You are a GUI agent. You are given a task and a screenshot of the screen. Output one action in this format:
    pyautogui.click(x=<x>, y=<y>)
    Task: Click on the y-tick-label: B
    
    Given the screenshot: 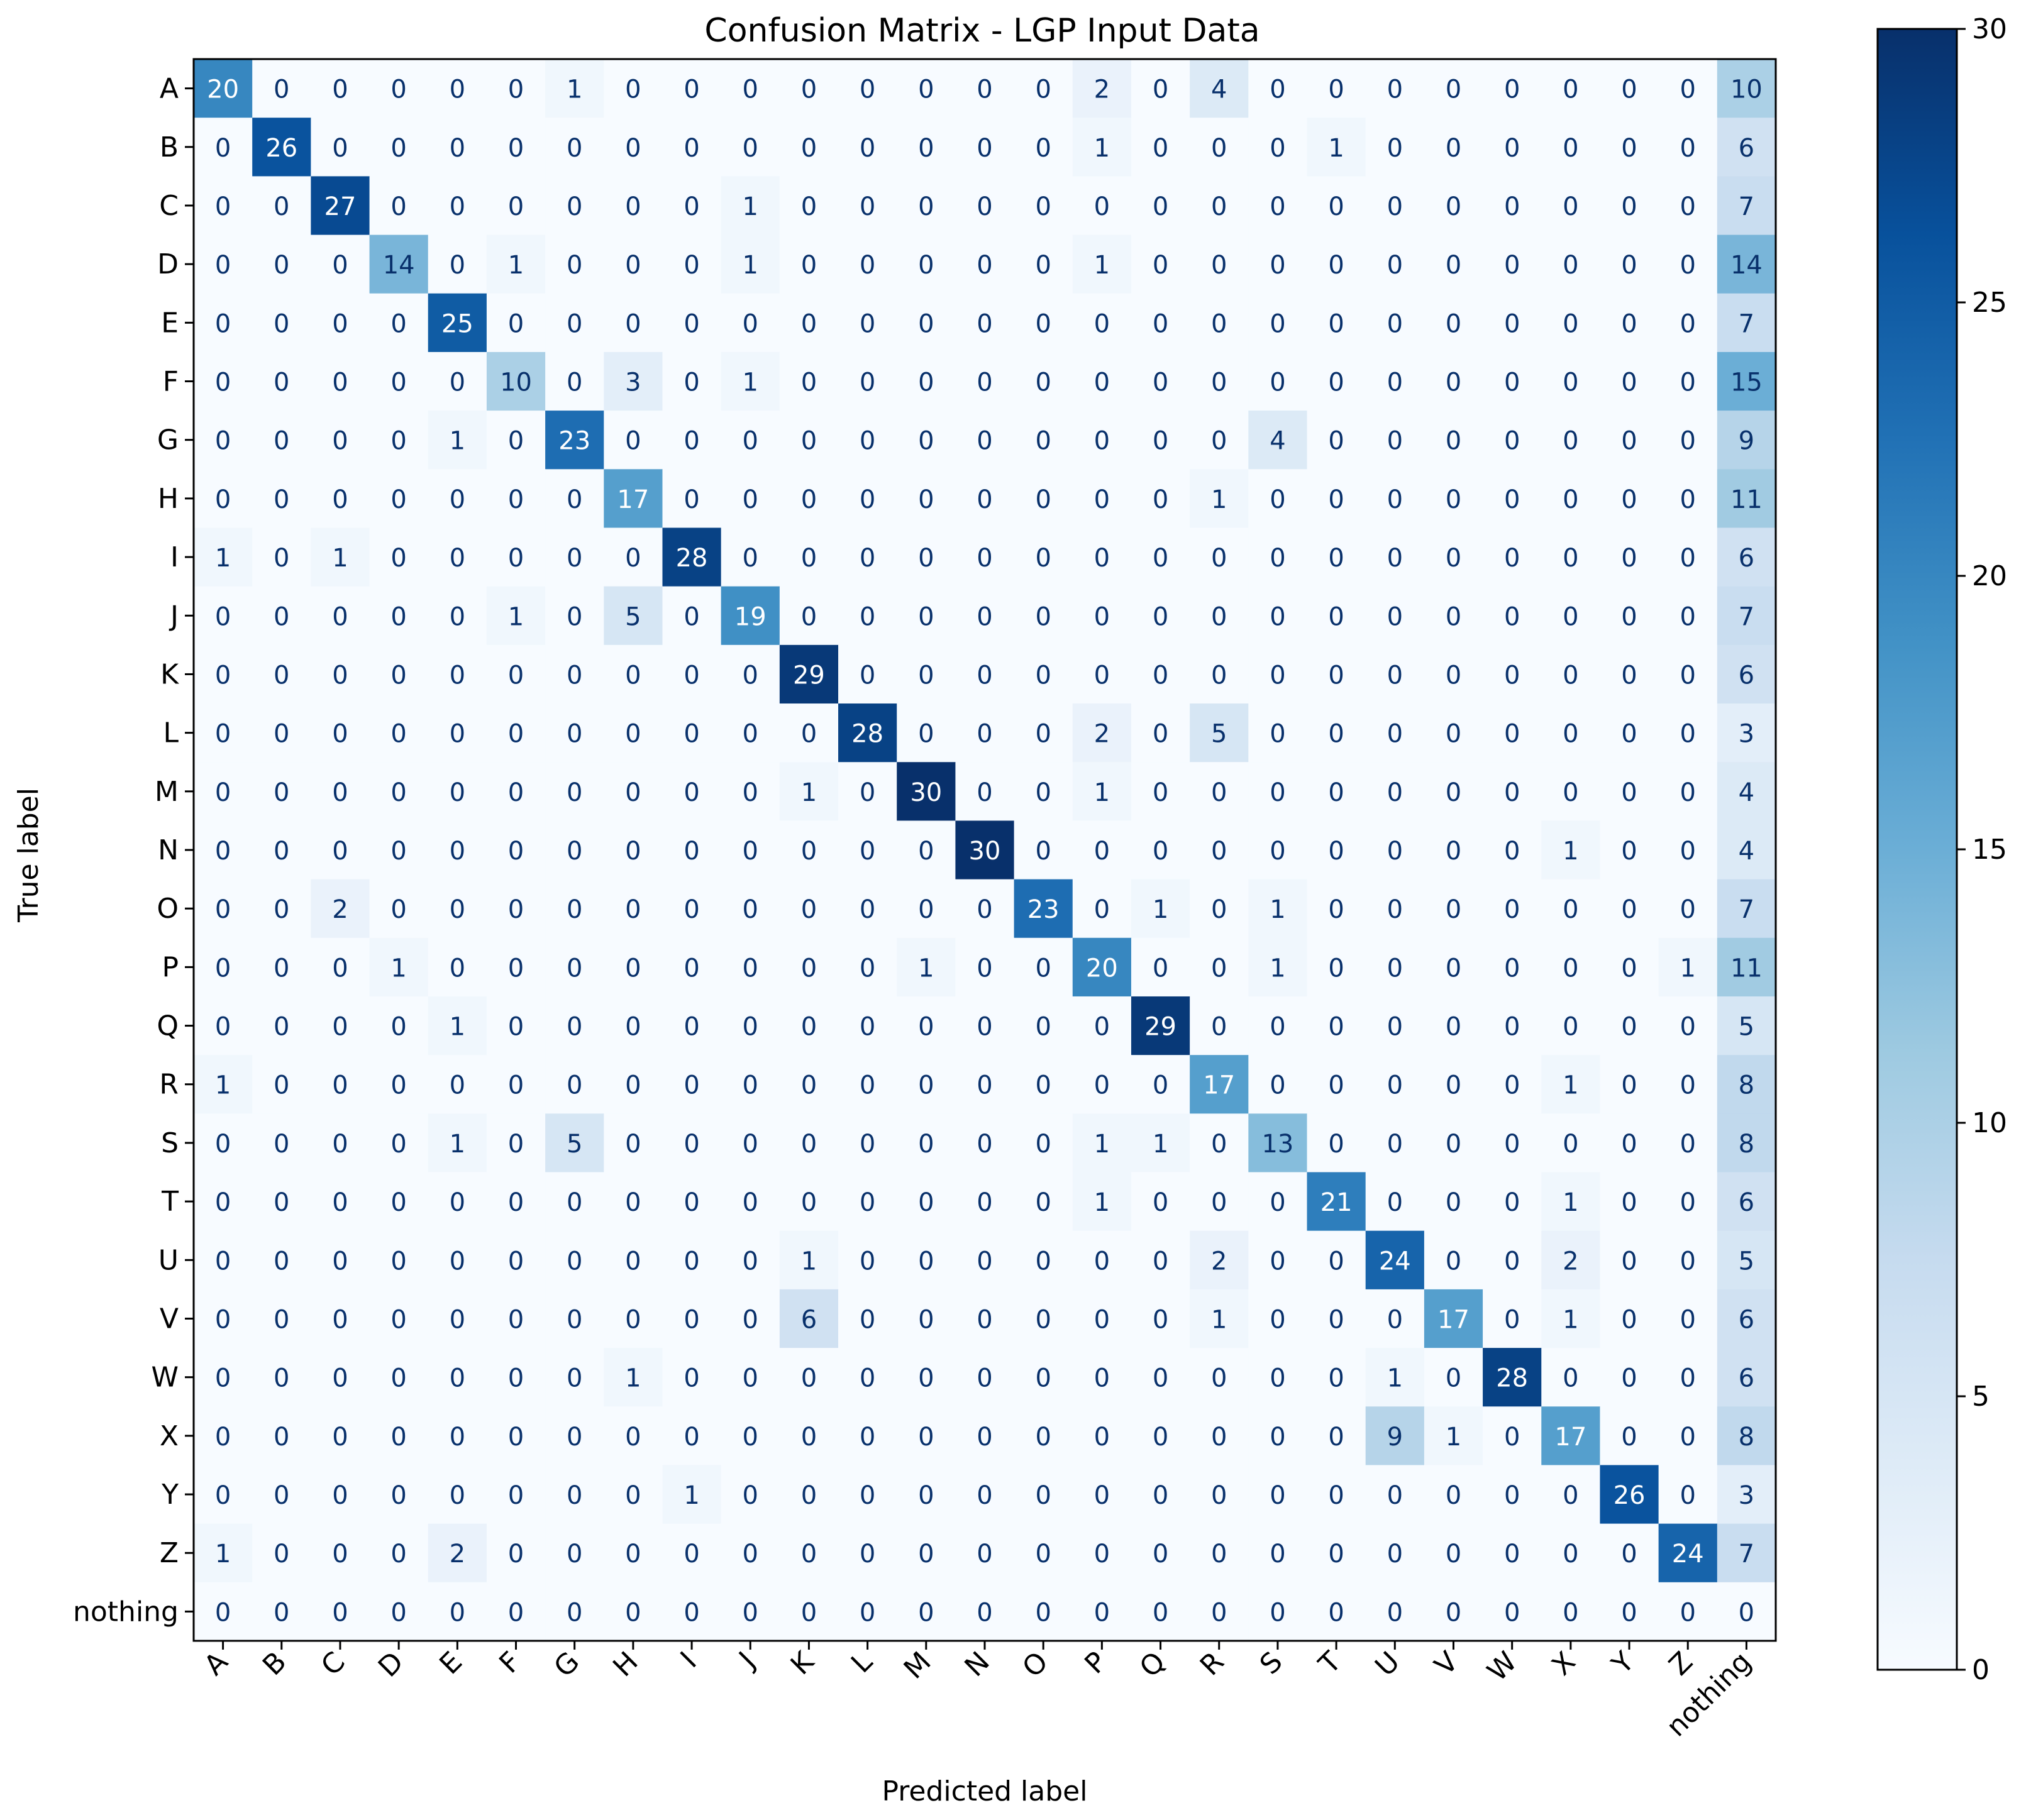 What is the action you would take?
    pyautogui.click(x=169, y=147)
    